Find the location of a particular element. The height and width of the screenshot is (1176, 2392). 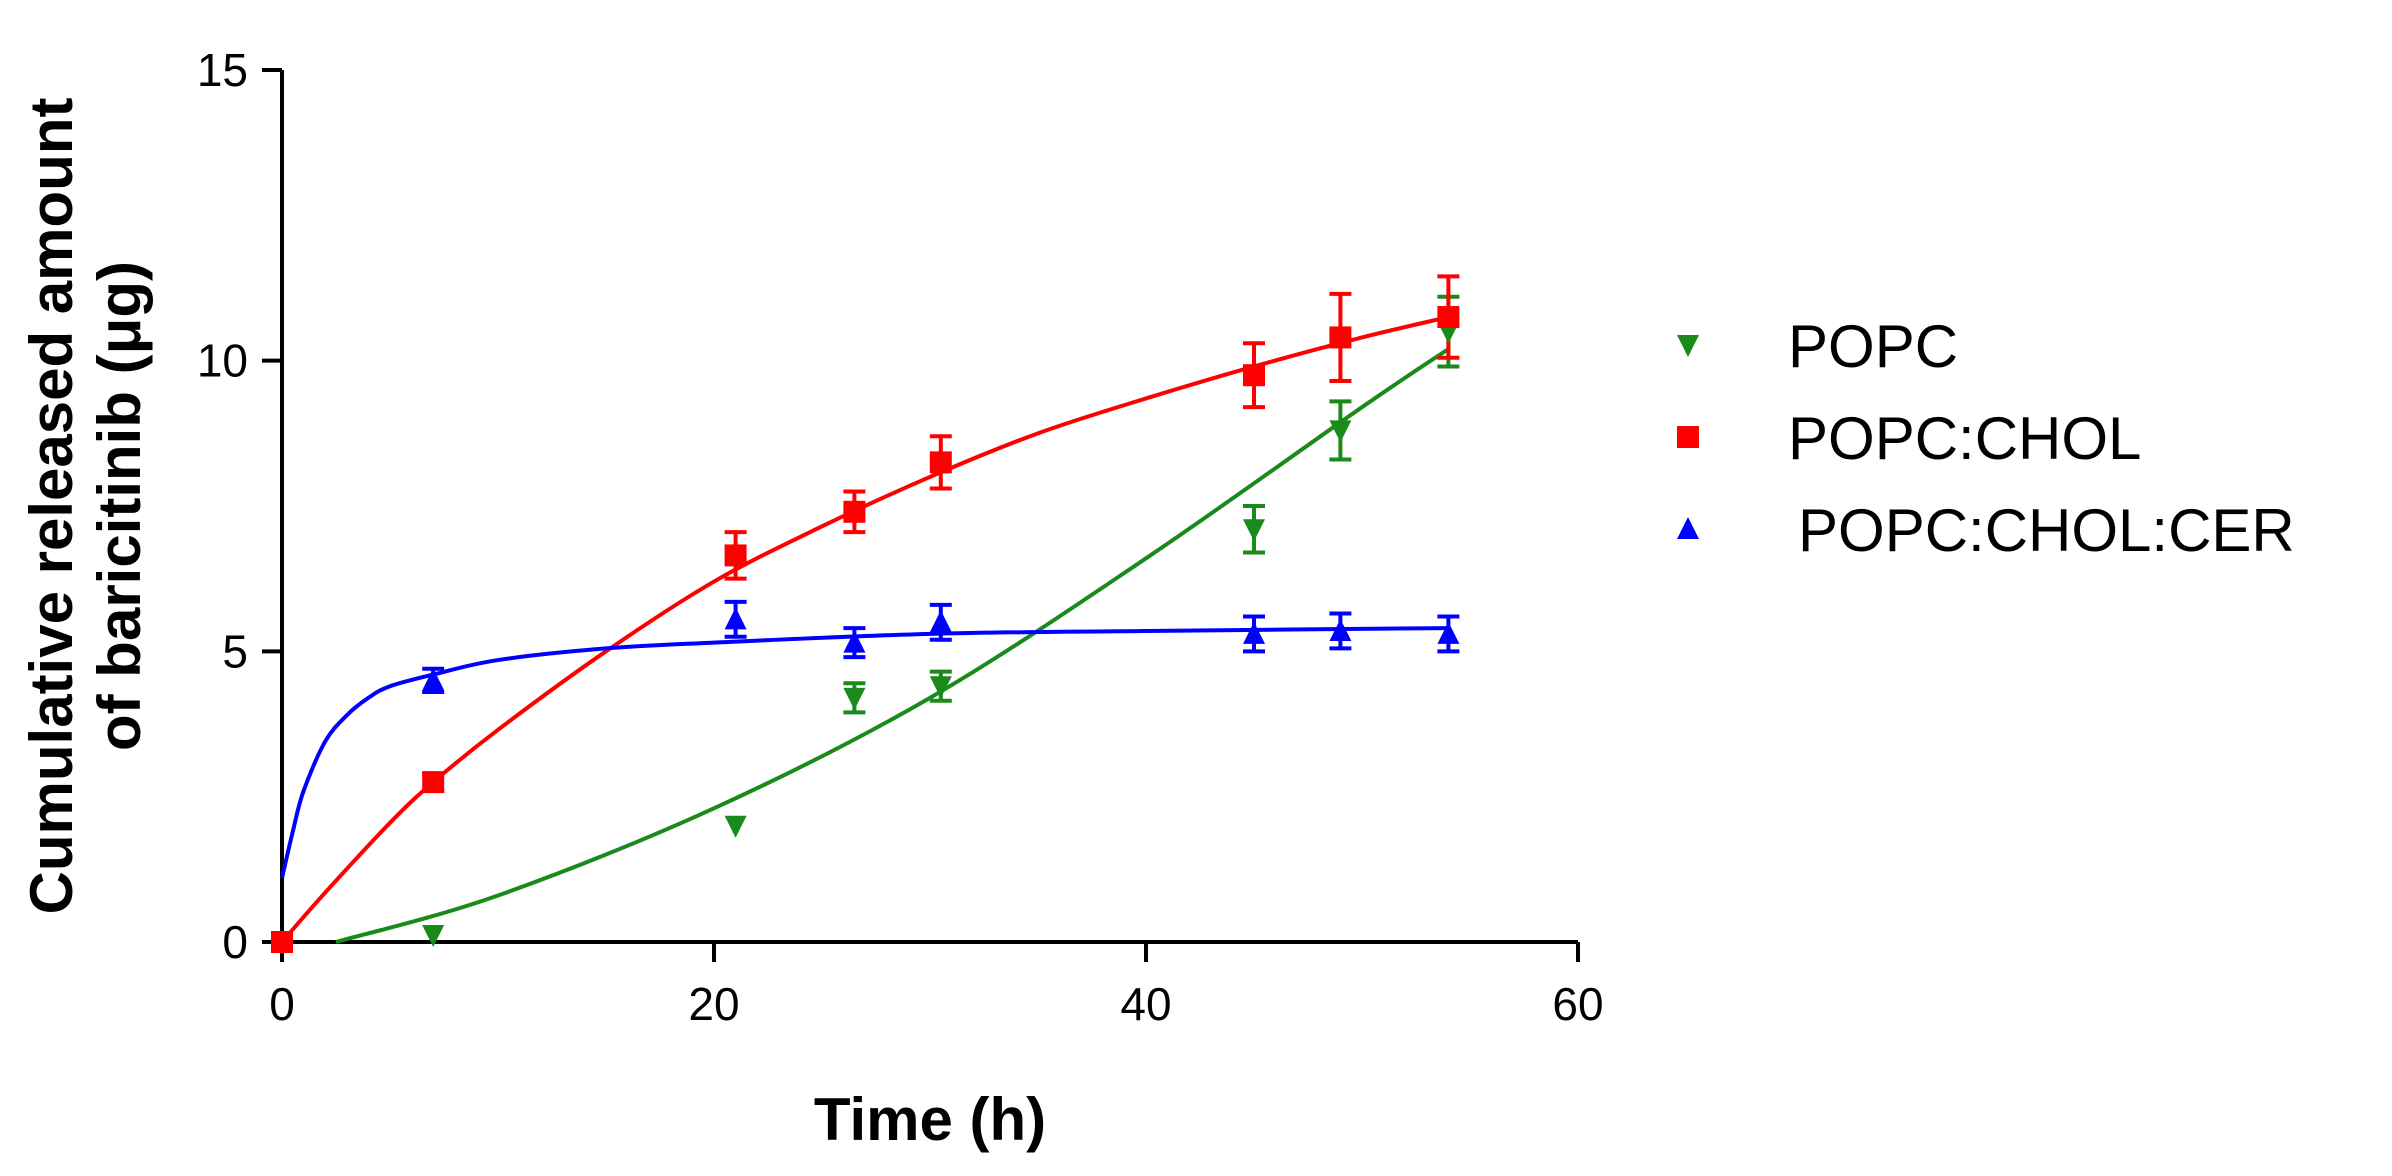

x-tick-label: 20 is located at coordinates (713, 1004).